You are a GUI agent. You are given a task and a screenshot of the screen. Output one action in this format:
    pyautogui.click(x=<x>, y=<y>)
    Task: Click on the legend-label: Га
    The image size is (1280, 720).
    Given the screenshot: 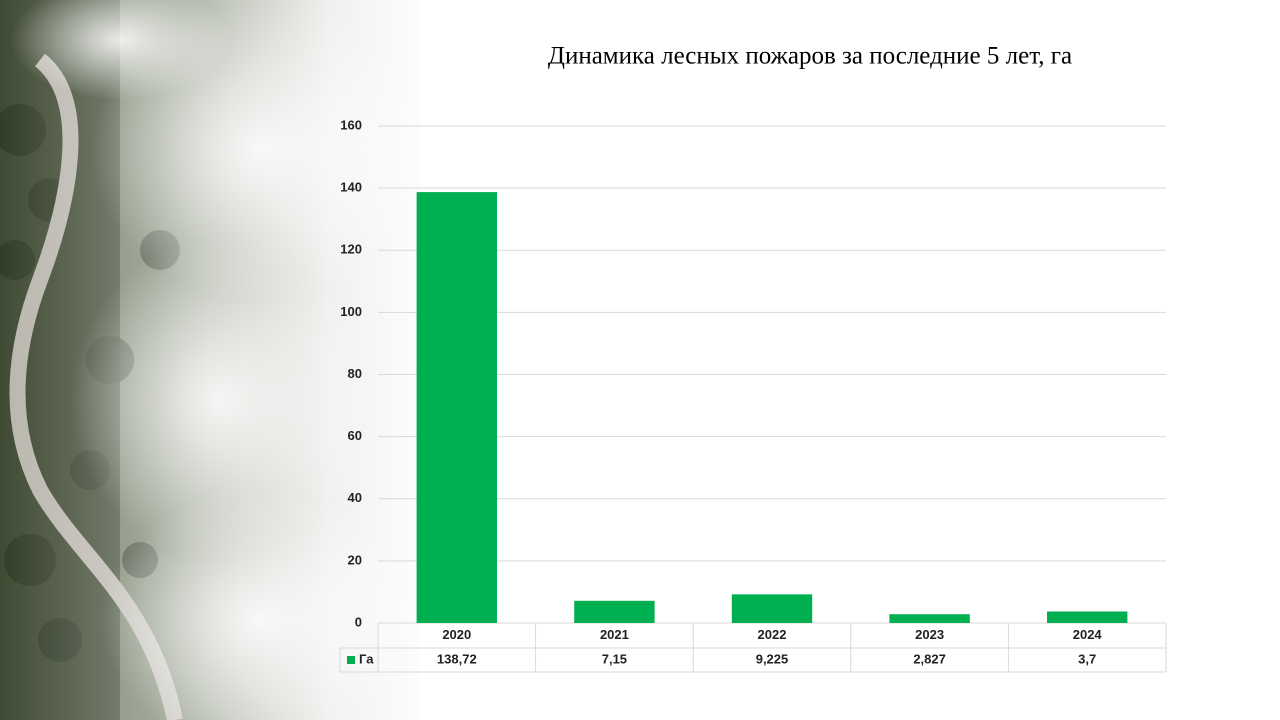 What is the action you would take?
    pyautogui.click(x=366, y=658)
    